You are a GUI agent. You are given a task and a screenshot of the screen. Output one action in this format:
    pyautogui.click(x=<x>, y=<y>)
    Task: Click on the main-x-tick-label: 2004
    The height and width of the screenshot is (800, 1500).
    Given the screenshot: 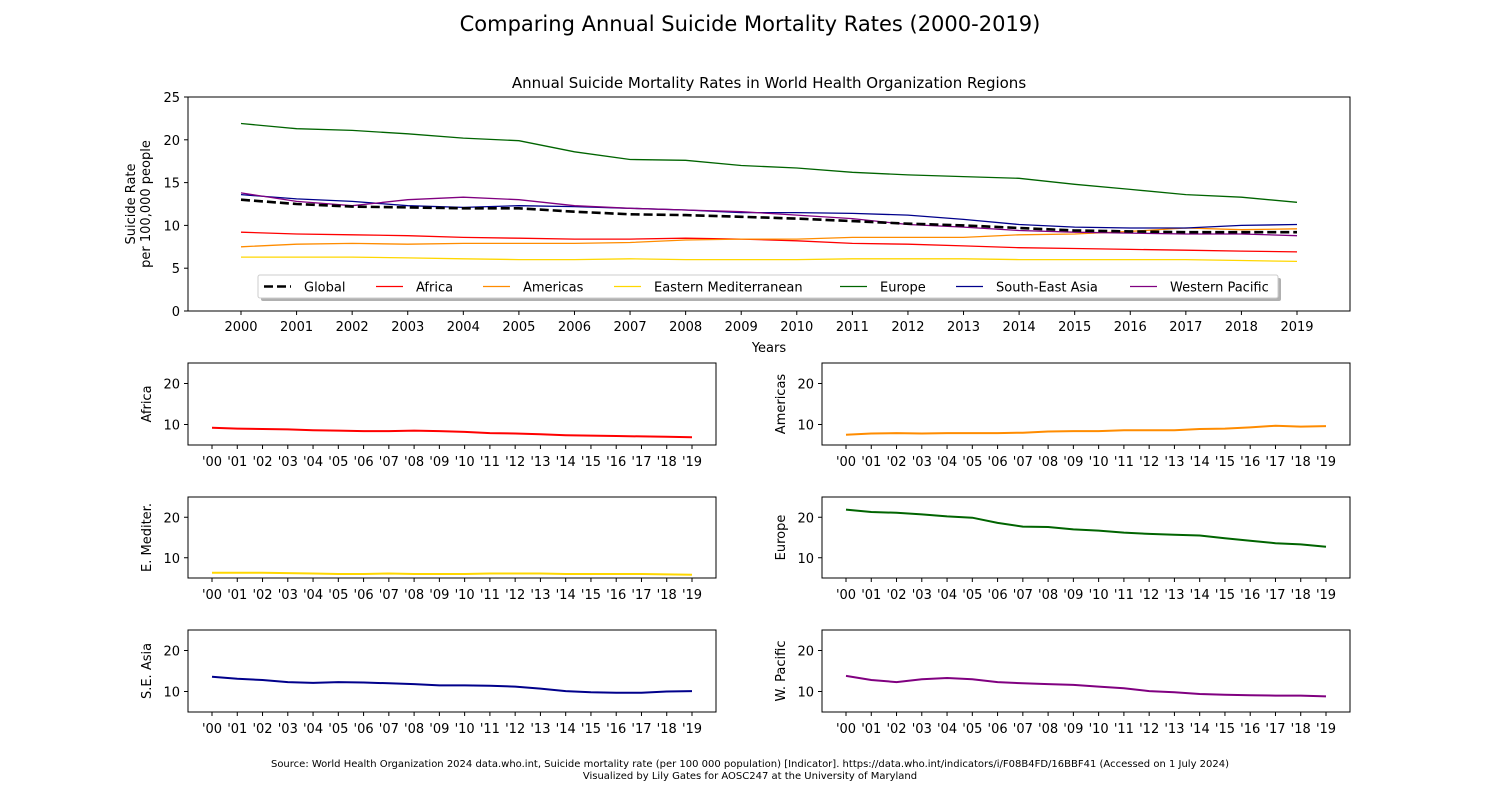 What is the action you would take?
    pyautogui.click(x=463, y=327)
    